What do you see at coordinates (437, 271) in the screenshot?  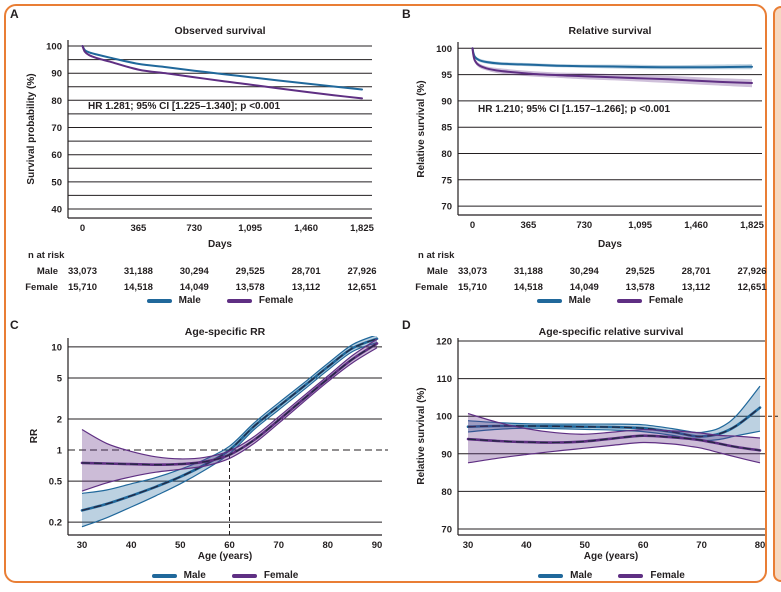 I see `n-risk-row-label: Male` at bounding box center [437, 271].